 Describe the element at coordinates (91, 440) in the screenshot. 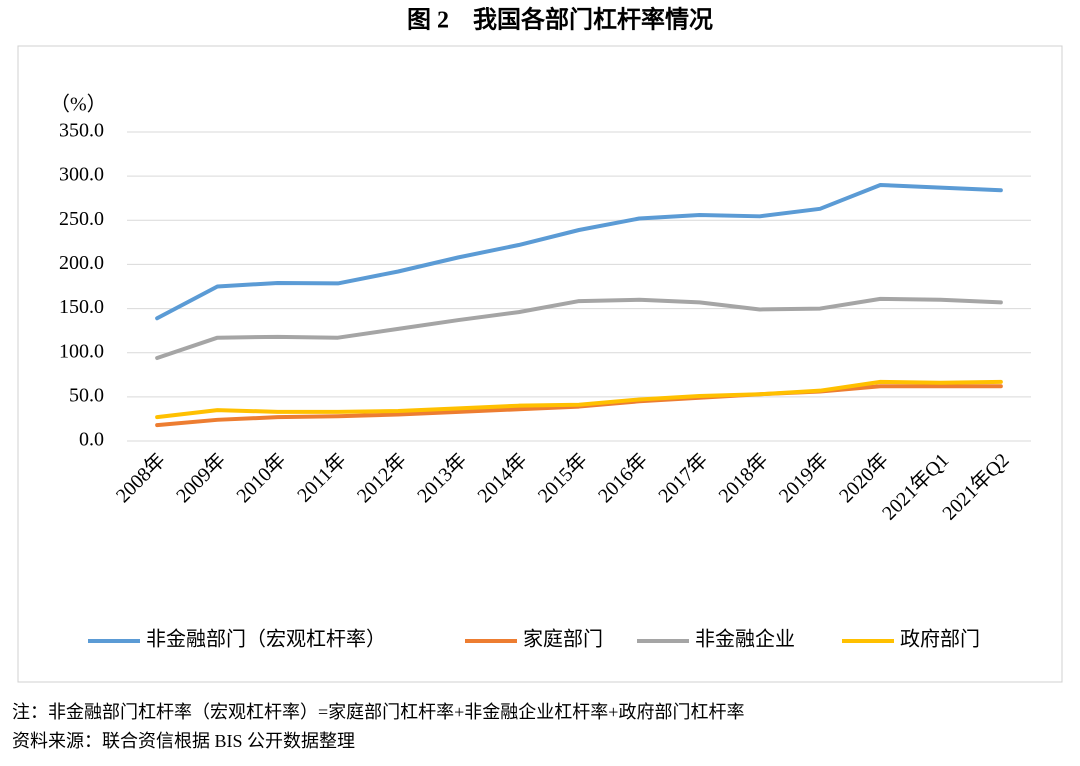

I see `y-tick-label: 0.0` at that location.